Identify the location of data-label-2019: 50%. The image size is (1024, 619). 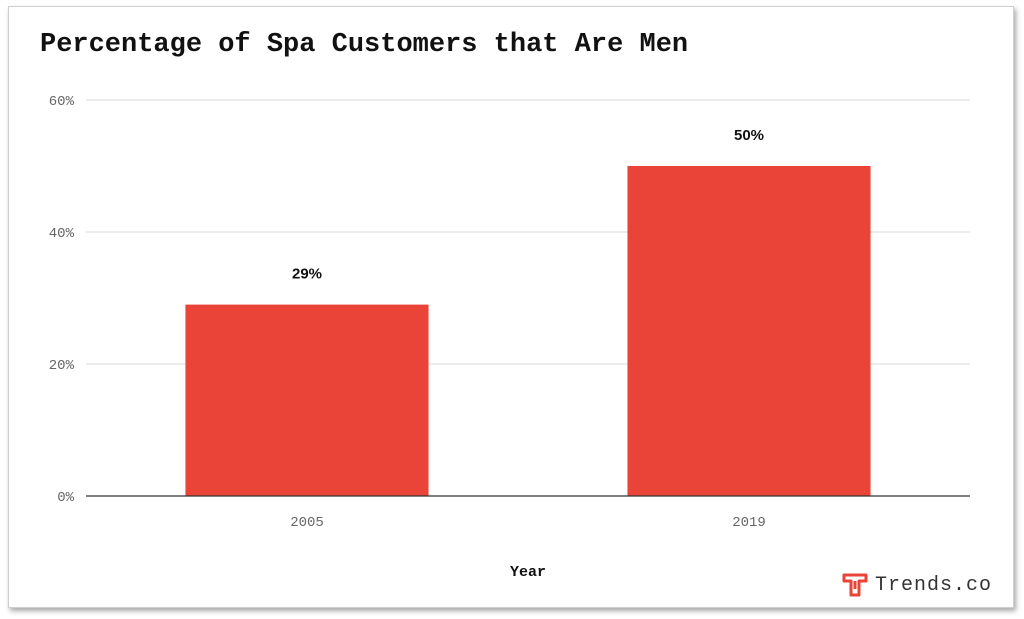
(749, 135).